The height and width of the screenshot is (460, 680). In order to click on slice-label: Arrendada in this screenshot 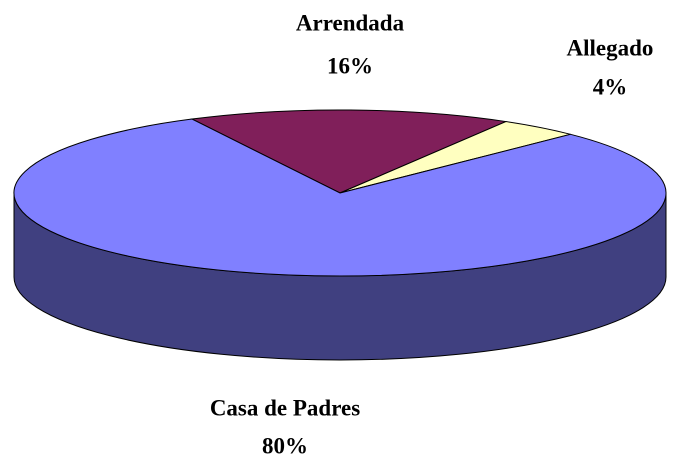, I will do `click(350, 22)`.